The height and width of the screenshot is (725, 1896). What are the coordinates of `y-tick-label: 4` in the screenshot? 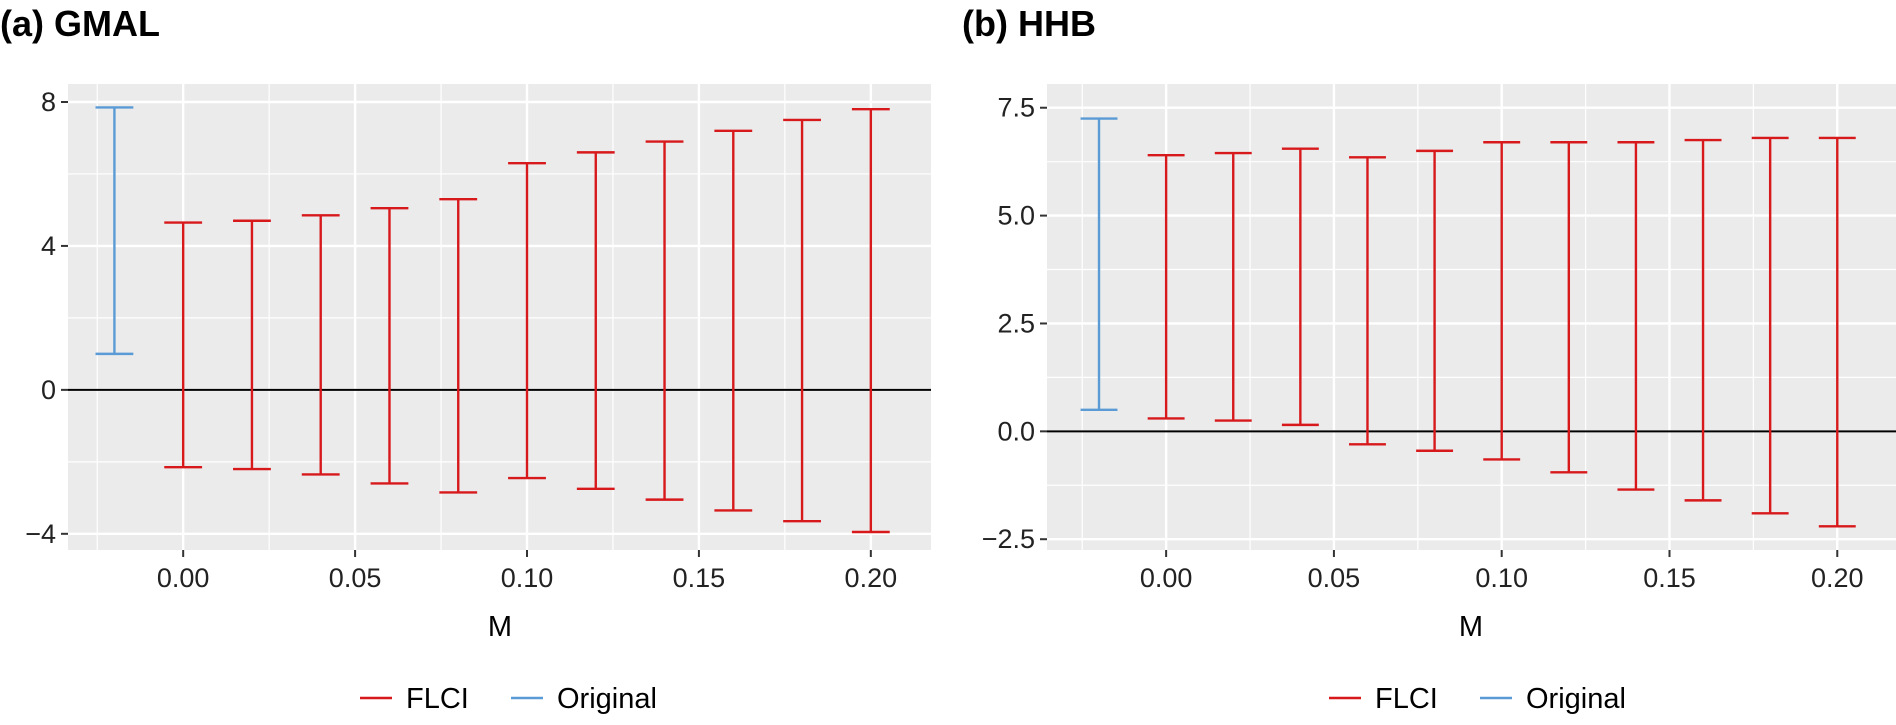 It's located at (48, 246).